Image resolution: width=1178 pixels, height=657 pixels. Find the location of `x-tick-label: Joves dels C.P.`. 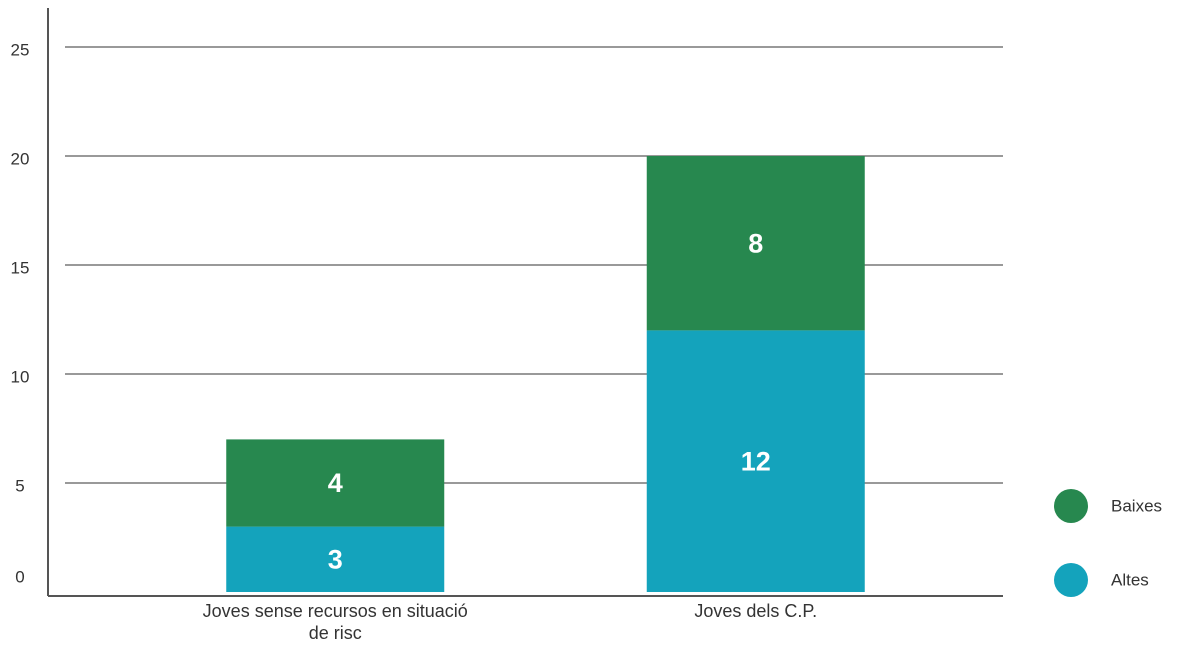

x-tick-label: Joves dels C.P. is located at coordinates (756, 611).